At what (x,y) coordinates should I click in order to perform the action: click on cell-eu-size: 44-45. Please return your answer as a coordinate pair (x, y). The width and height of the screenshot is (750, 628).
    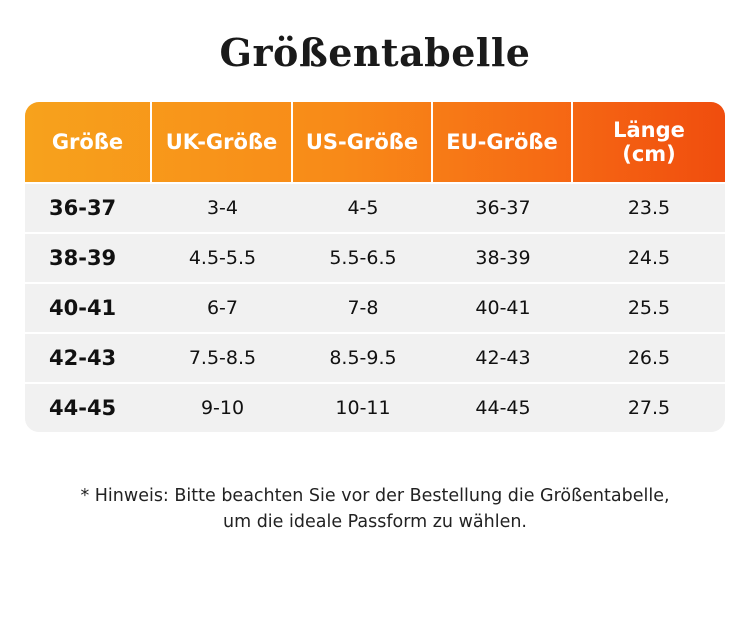
    Looking at the image, I should click on (503, 408).